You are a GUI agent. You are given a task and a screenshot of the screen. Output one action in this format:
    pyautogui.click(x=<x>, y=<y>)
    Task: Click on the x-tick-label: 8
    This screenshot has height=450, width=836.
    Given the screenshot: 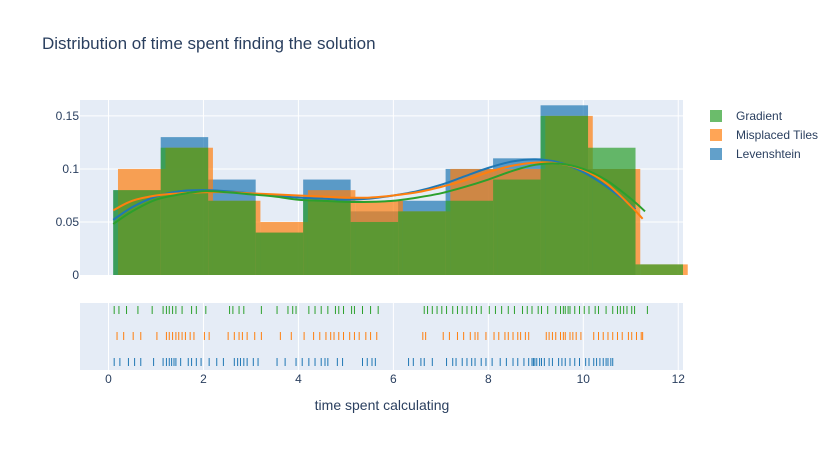 What is the action you would take?
    pyautogui.click(x=488, y=379)
    